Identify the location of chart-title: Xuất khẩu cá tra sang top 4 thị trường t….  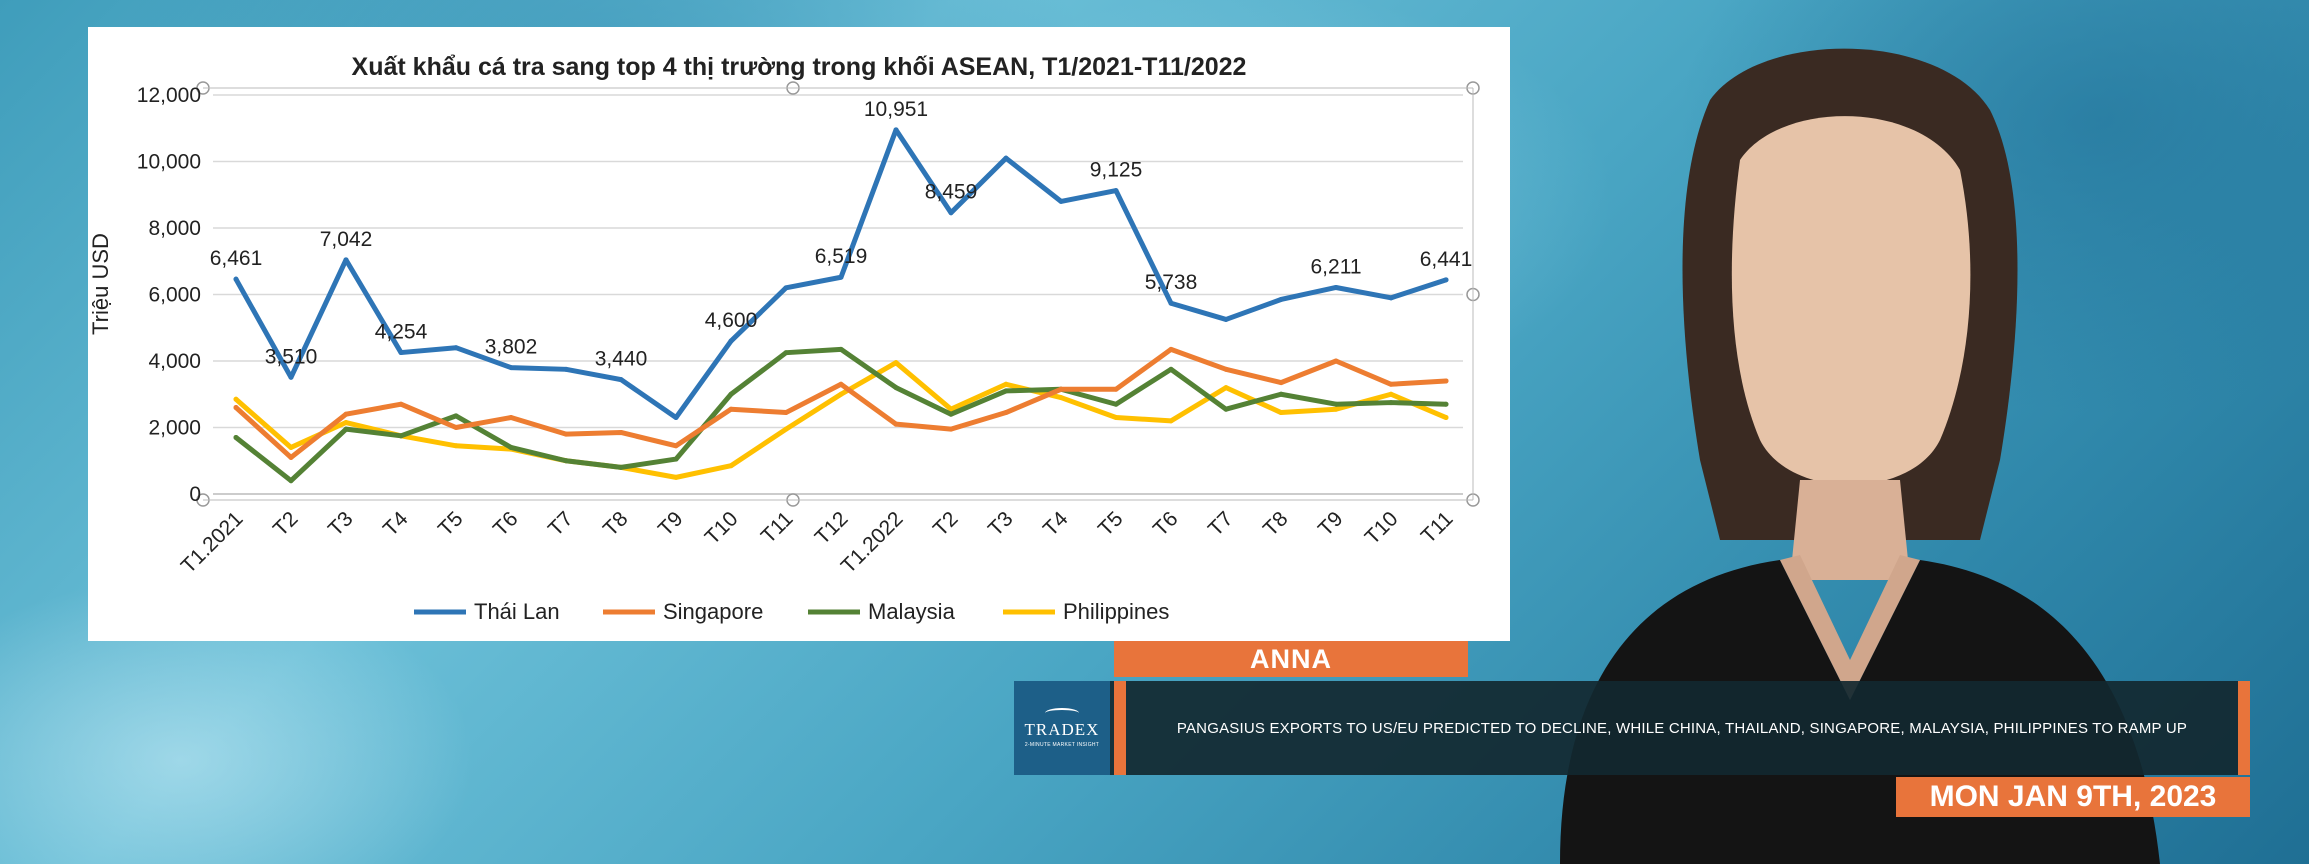
(799, 67).